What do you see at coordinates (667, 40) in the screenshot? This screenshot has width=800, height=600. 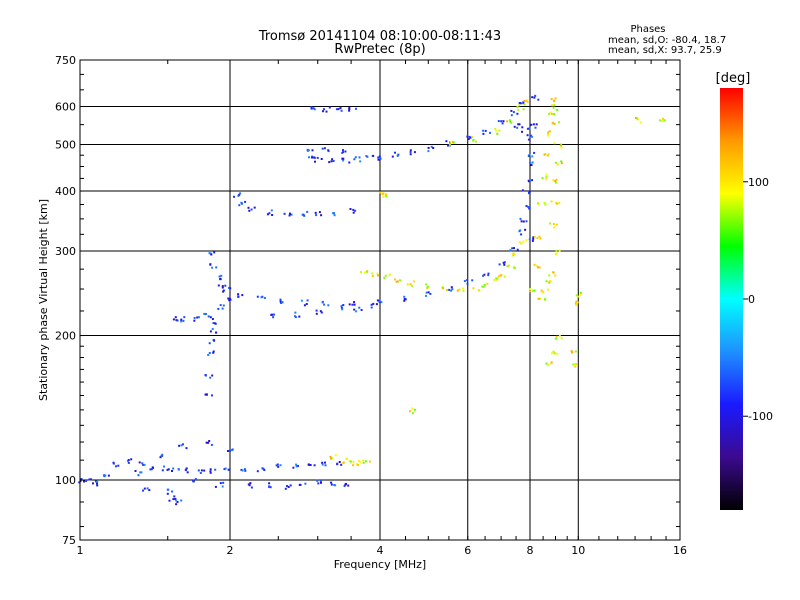 I see `stats-o-line: mean, sd,O: -80.4, 18.7` at bounding box center [667, 40].